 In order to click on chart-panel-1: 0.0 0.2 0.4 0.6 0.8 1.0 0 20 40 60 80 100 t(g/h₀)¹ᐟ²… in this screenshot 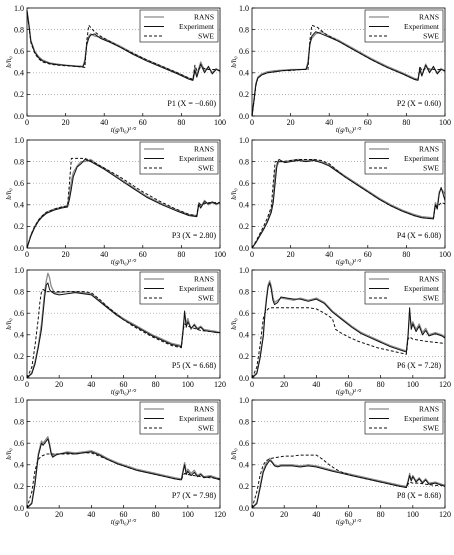, I will do `click(115, 69)`.